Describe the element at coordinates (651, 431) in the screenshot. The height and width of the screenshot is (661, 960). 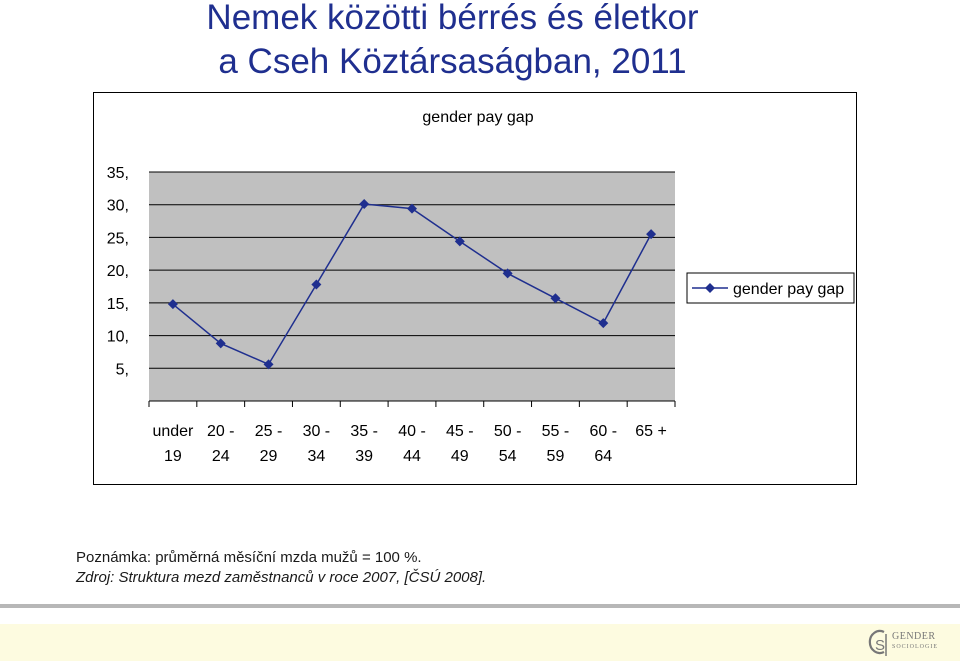
I see `x-tick-label: 65 +` at that location.